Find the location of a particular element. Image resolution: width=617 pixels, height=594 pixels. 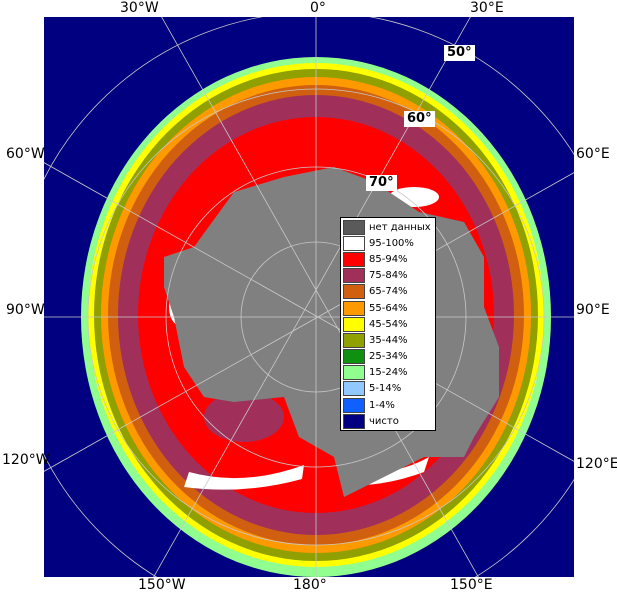

lat-label-70: 70° is located at coordinates (381, 183).